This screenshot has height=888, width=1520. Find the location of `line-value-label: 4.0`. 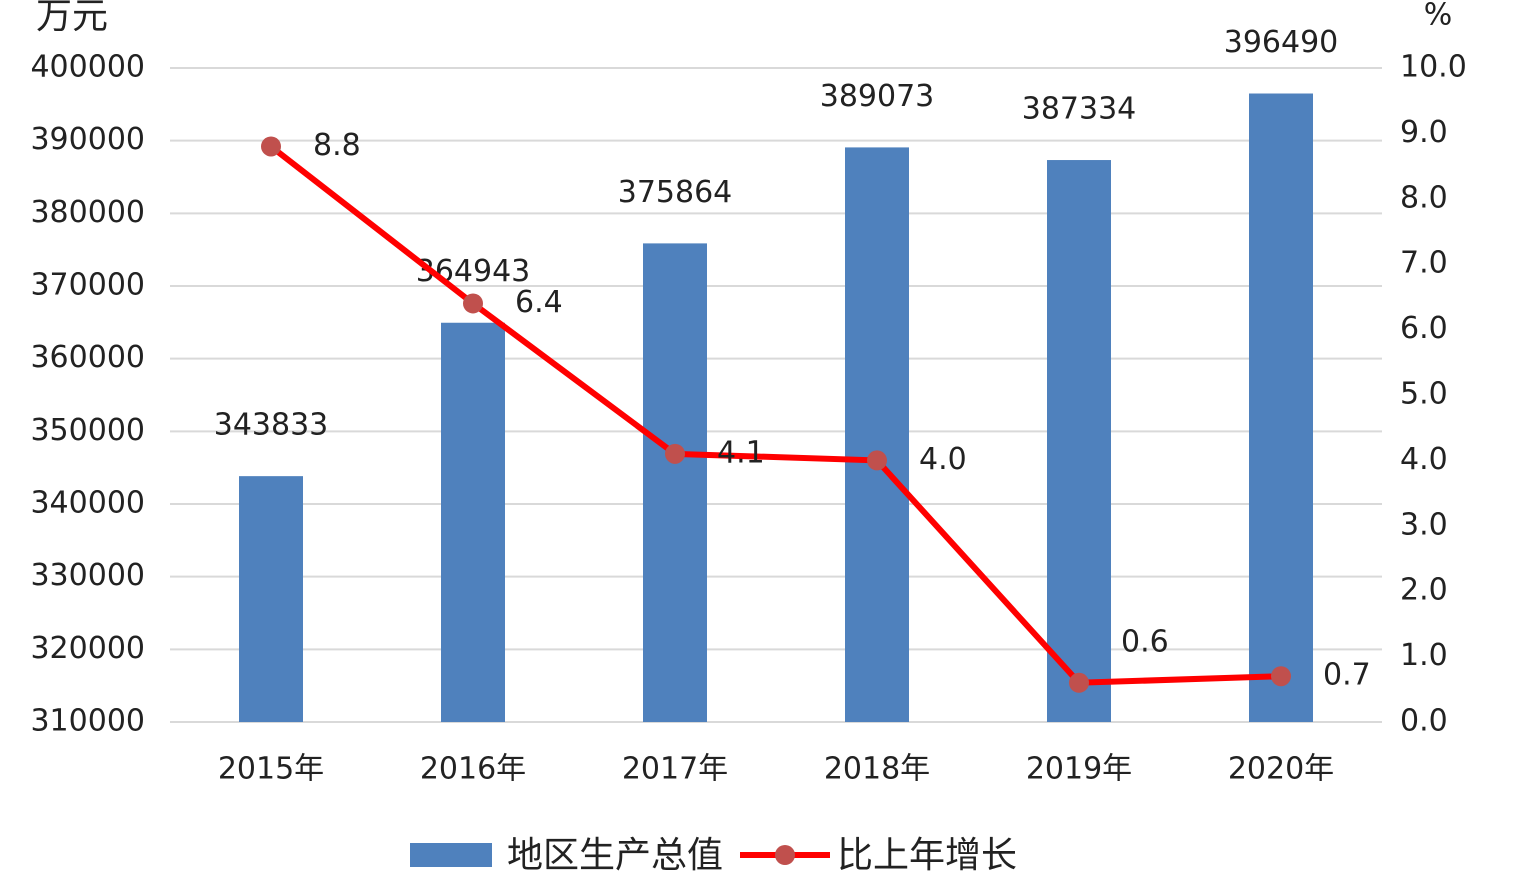

line-value-label: 4.0 is located at coordinates (943, 459).